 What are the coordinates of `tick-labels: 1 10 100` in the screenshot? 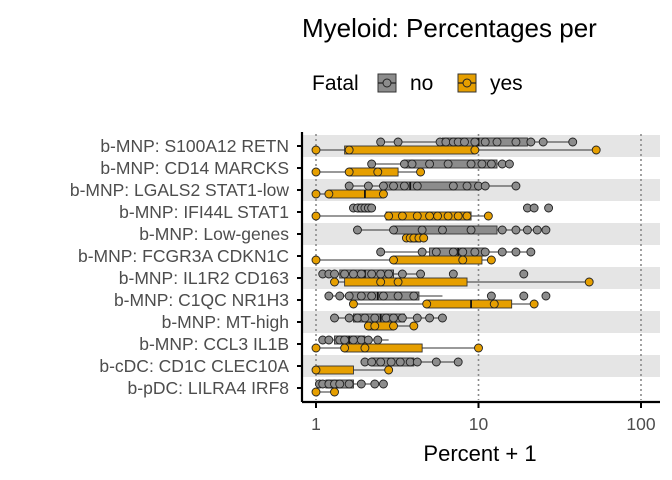 It's located at (483, 424).